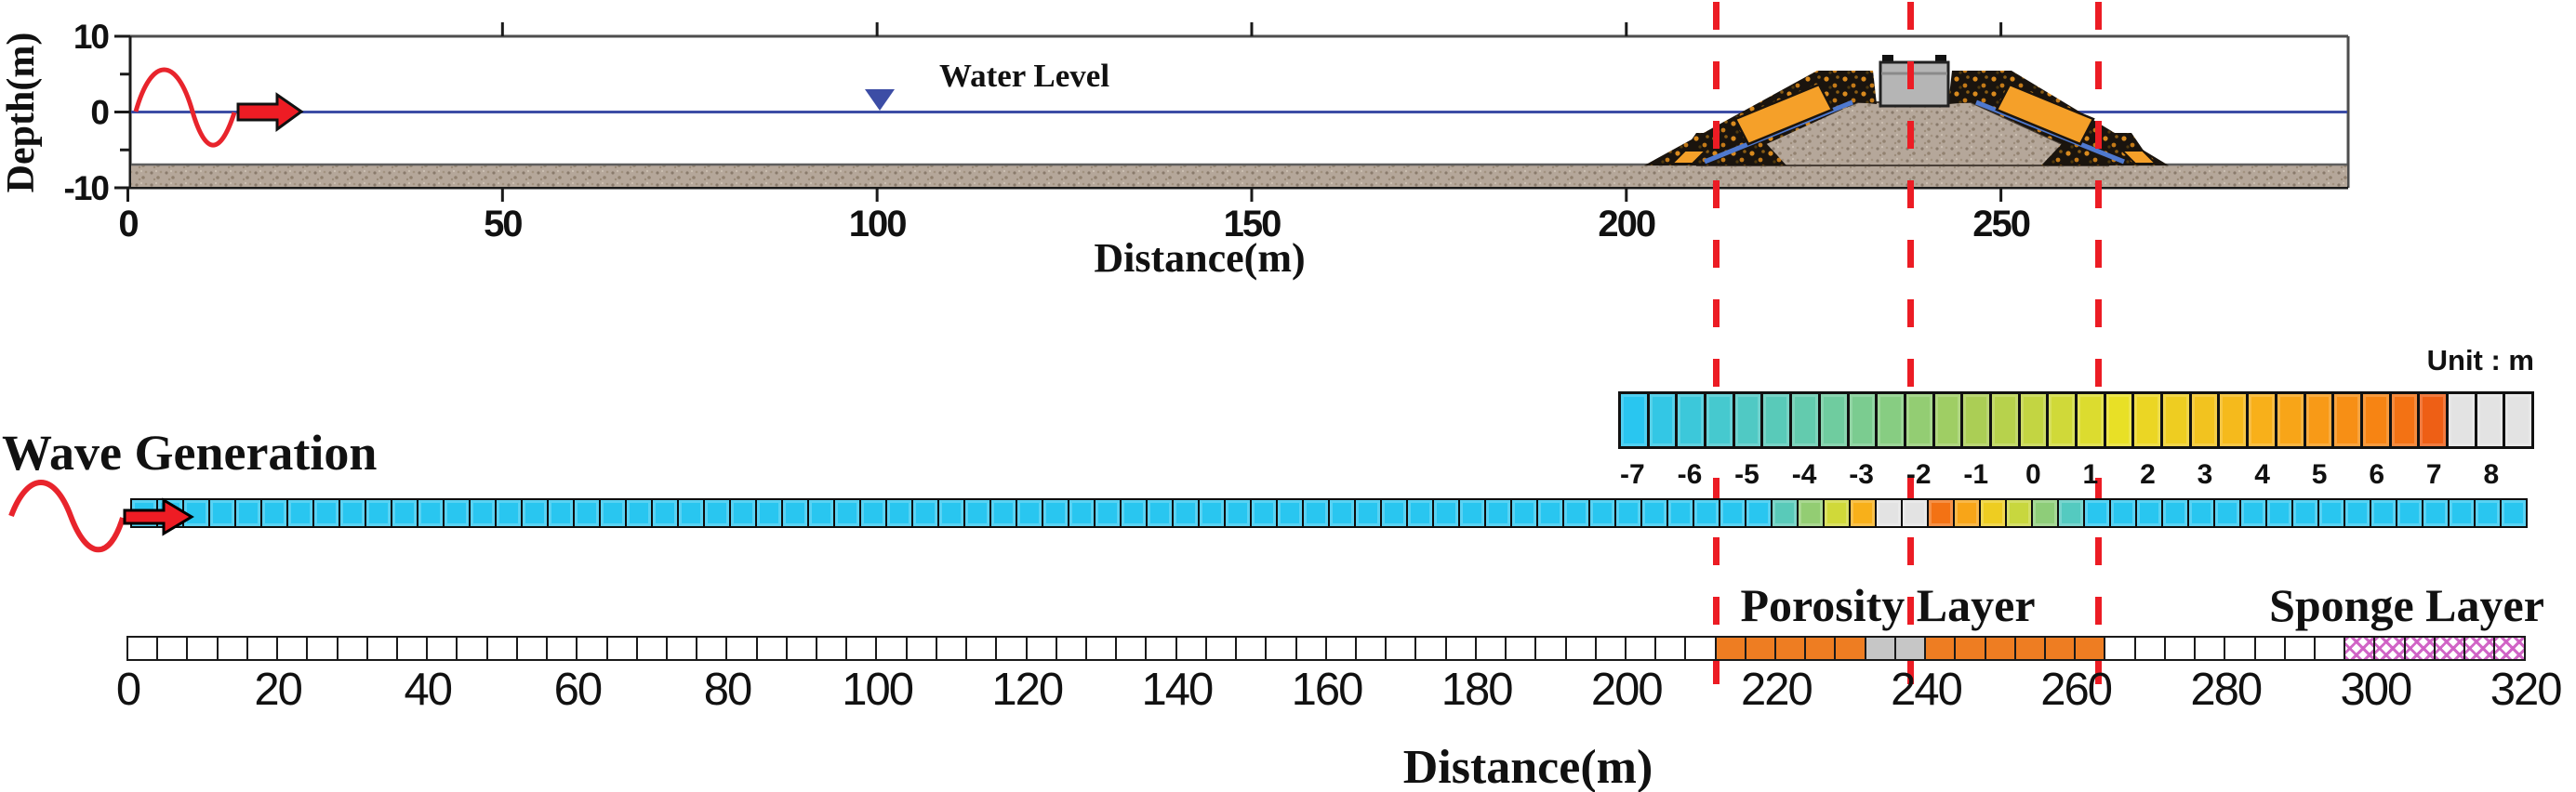 The height and width of the screenshot is (792, 2576). I want to click on wave-generation-curve, so click(67, 516).